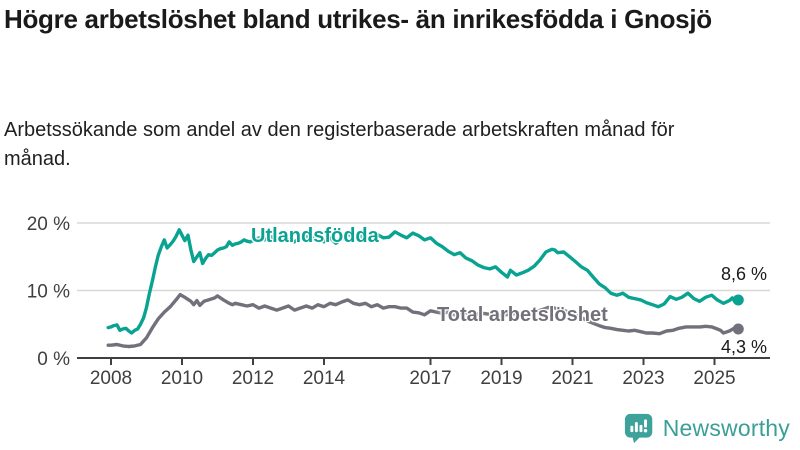 The height and width of the screenshot is (450, 800). What do you see at coordinates (430, 378) in the screenshot?
I see `x-tick-label: 2017` at bounding box center [430, 378].